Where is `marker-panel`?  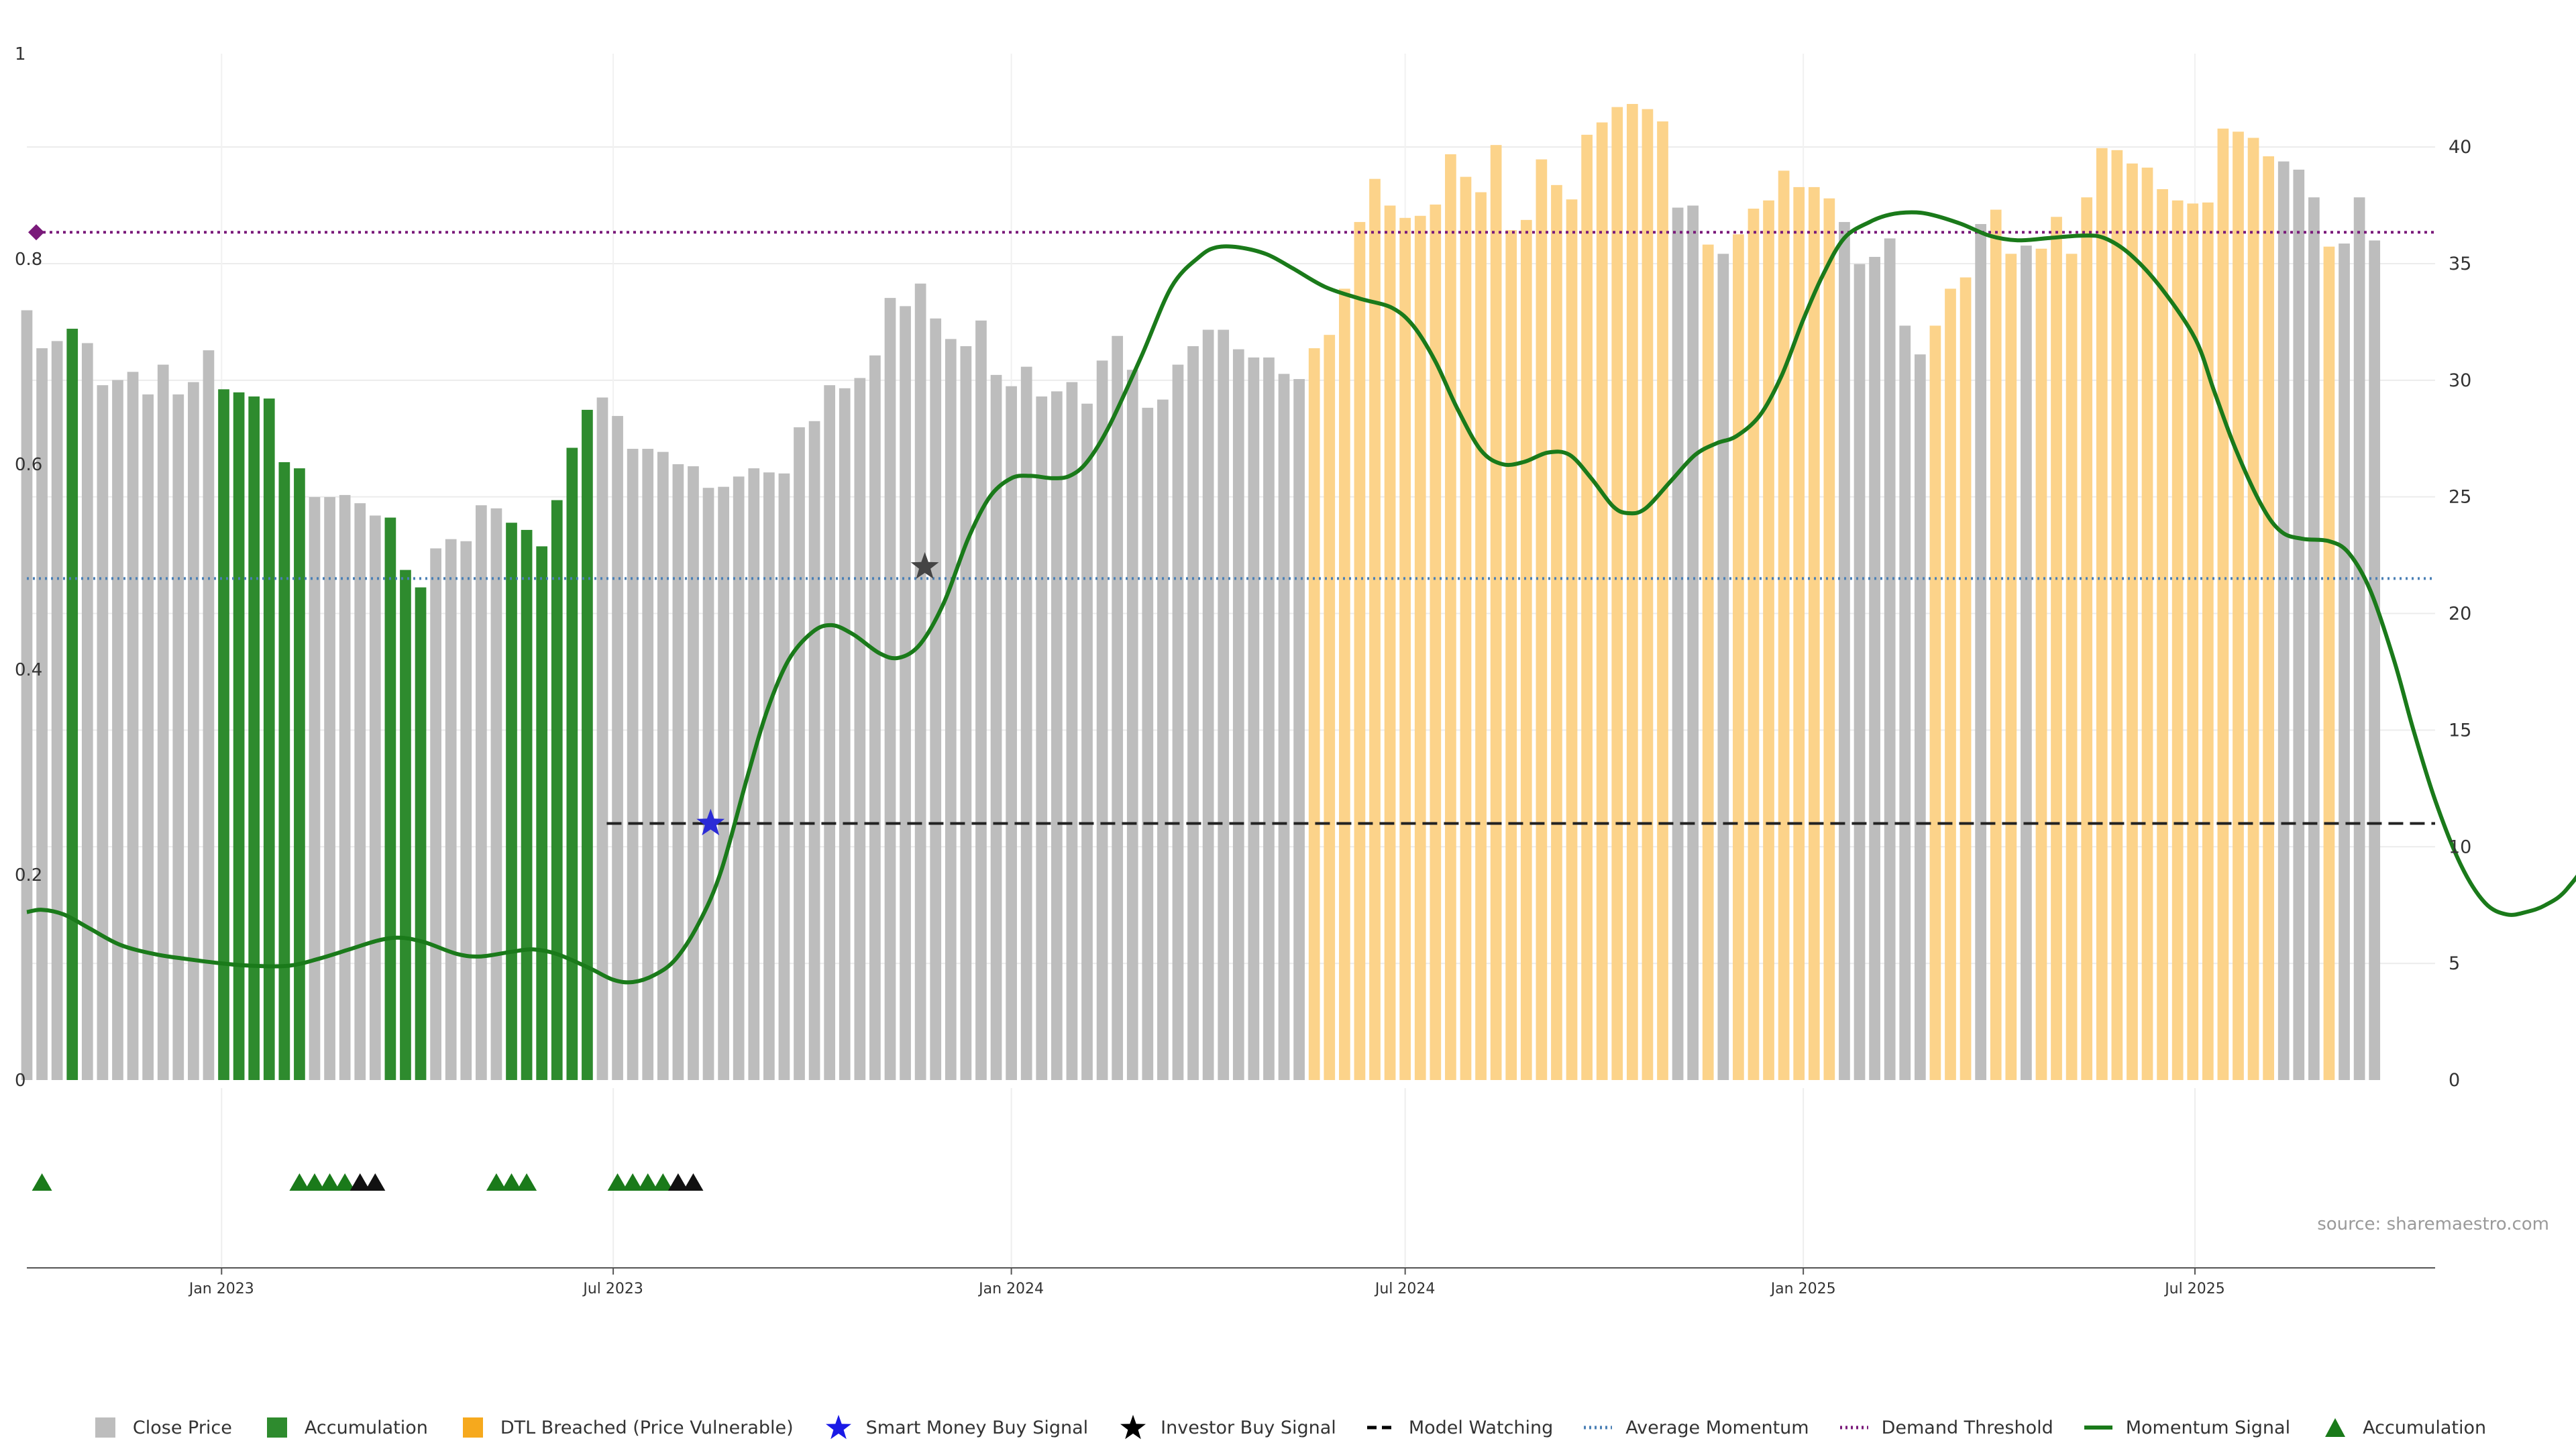 marker-panel is located at coordinates (368, 1182).